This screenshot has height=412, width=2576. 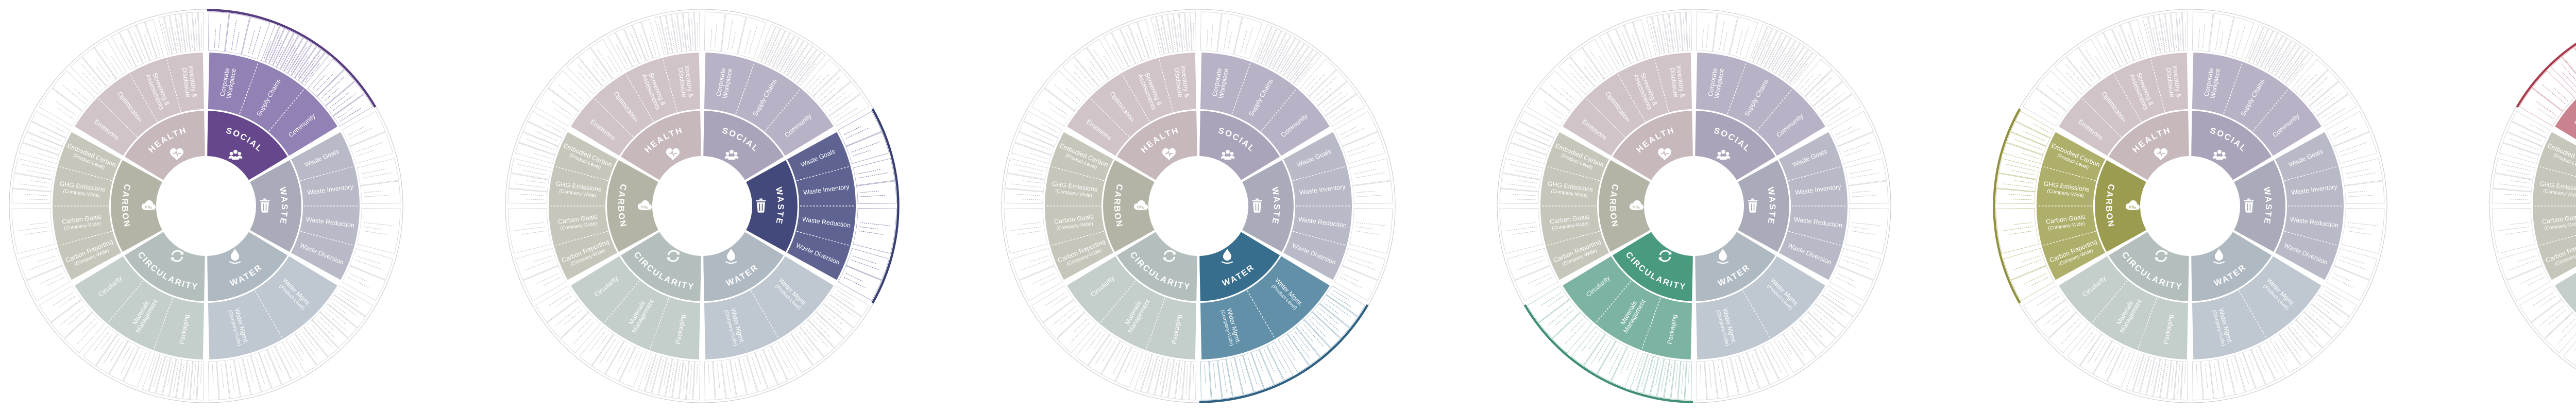 I want to click on mid-ring-circularity, so click(x=1131, y=307).